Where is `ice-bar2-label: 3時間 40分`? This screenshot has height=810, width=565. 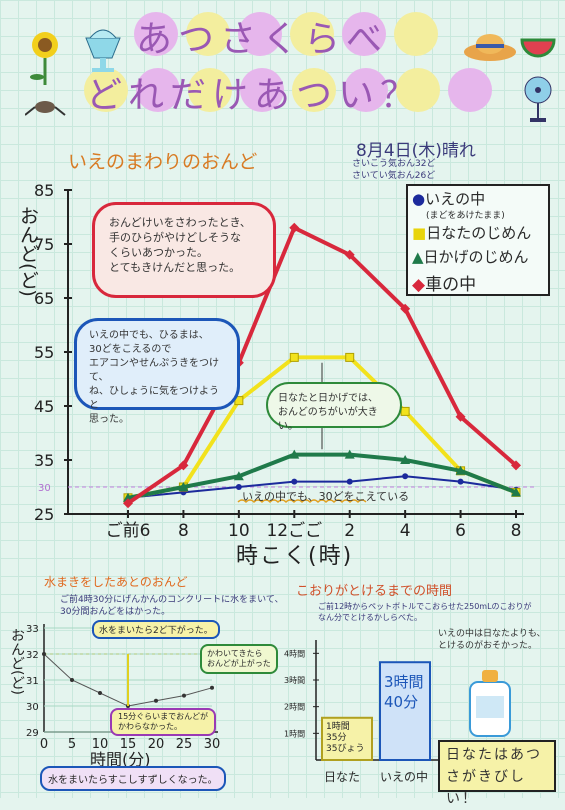 ice-bar2-label: 3時間 40分 is located at coordinates (404, 692).